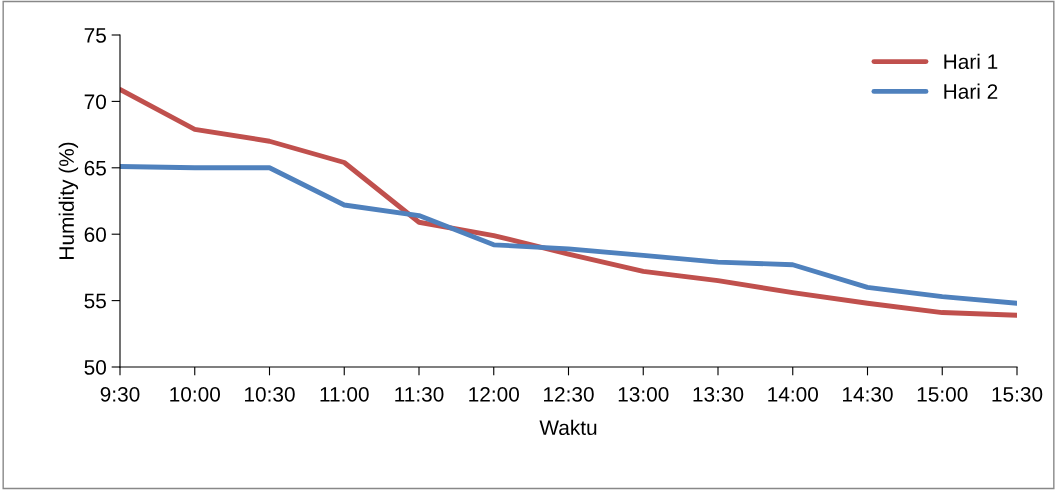 Image resolution: width=1057 pixels, height=490 pixels. What do you see at coordinates (95, 234) in the screenshot?
I see `y-tick-label: 60` at bounding box center [95, 234].